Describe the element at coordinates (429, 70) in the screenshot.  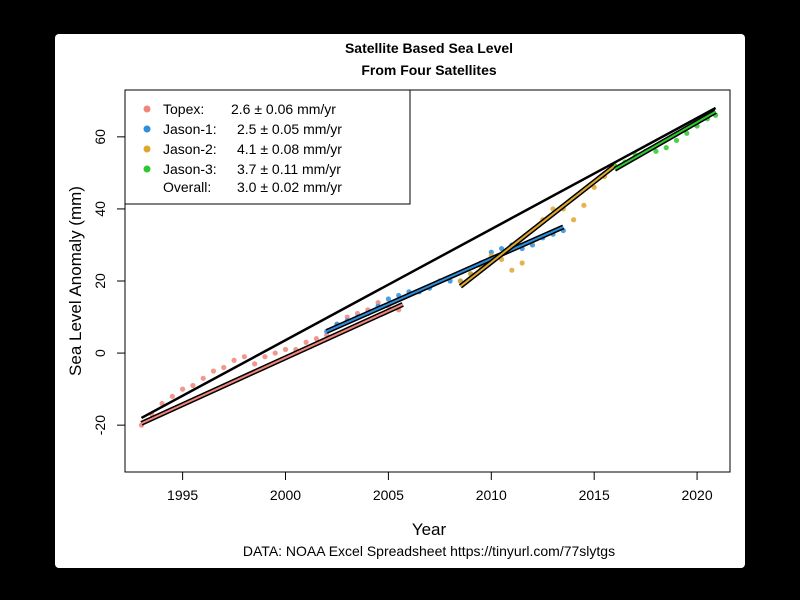
I see `chart-subtitle: From Four Satellites` at that location.